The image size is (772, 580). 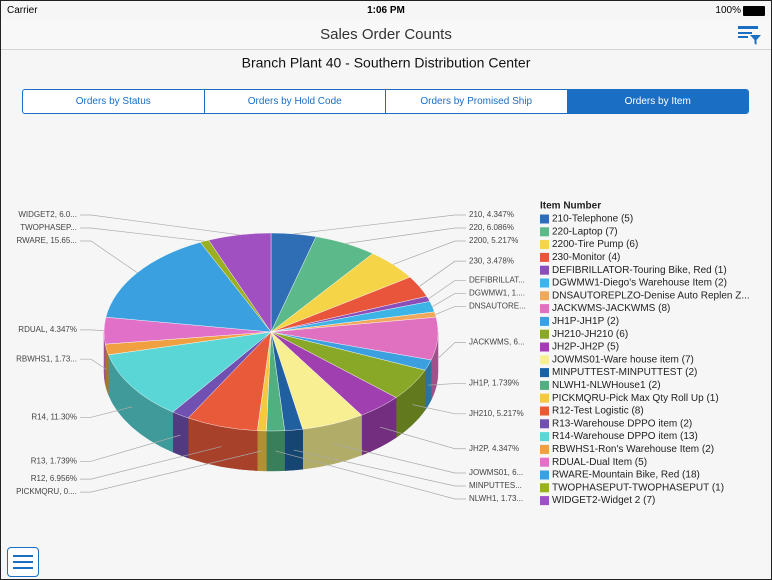 What do you see at coordinates (494, 448) in the screenshot?
I see `slice-label: JH2P, 4.347%` at bounding box center [494, 448].